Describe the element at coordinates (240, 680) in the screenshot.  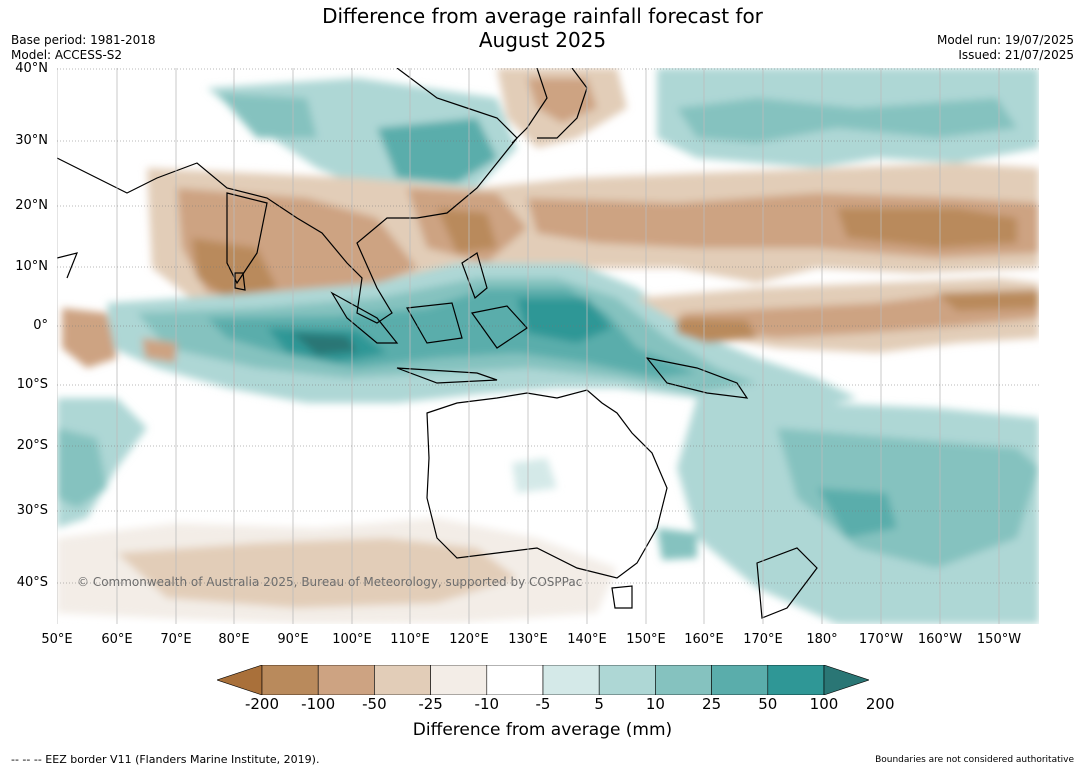
I see `colorbar-extend-low` at that location.